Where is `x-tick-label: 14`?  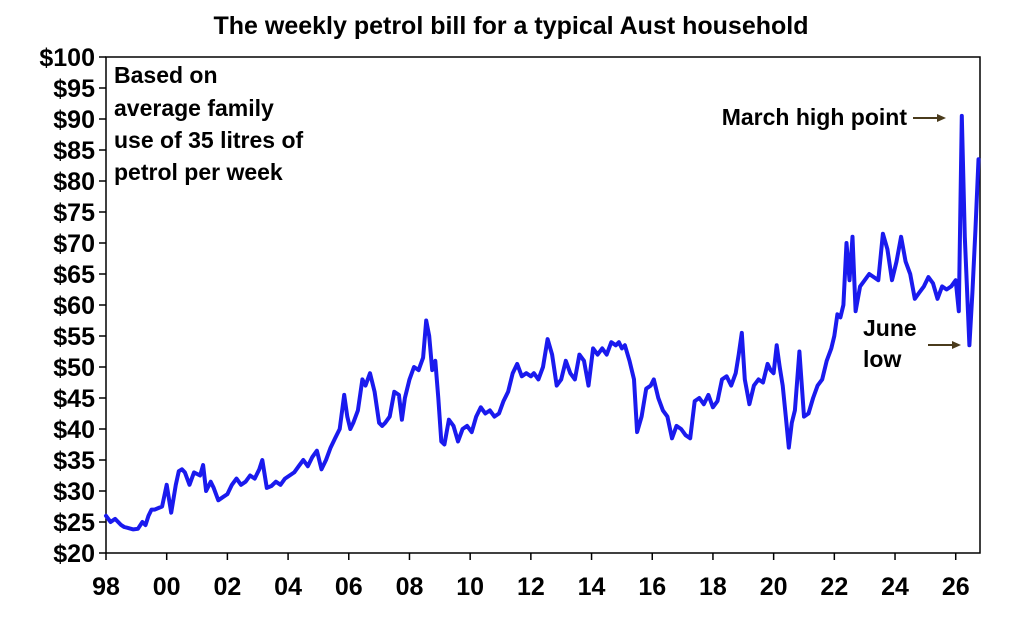 x-tick-label: 14 is located at coordinates (592, 587).